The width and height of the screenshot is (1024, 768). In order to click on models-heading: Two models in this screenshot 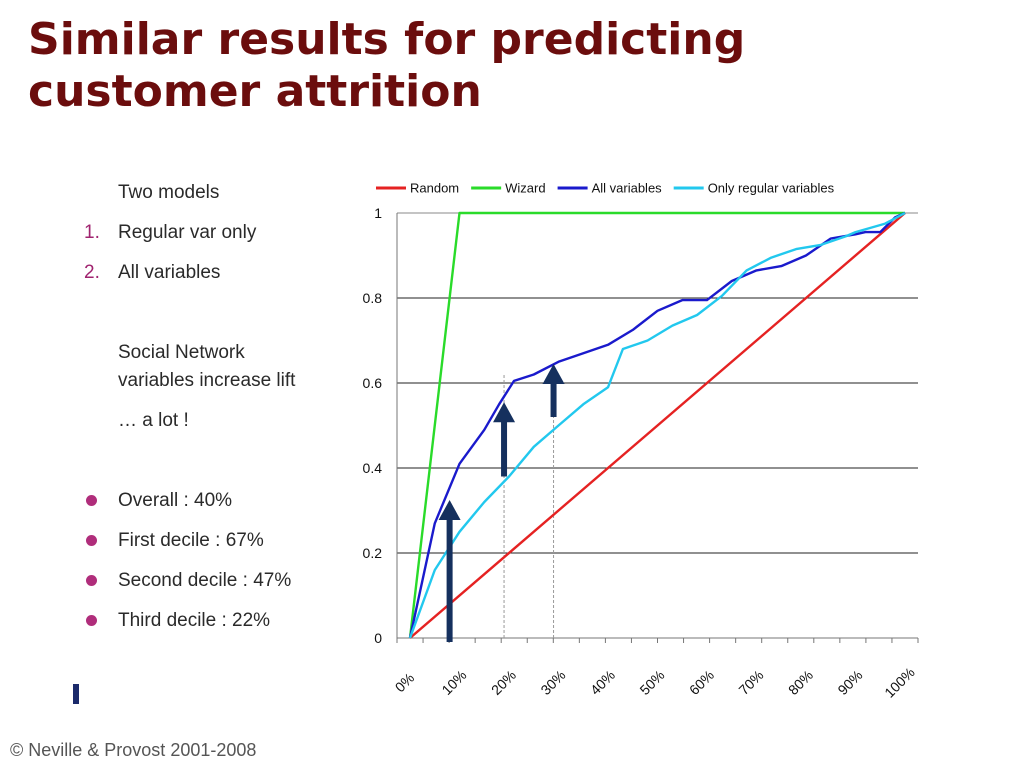, I will do `click(169, 192)`.